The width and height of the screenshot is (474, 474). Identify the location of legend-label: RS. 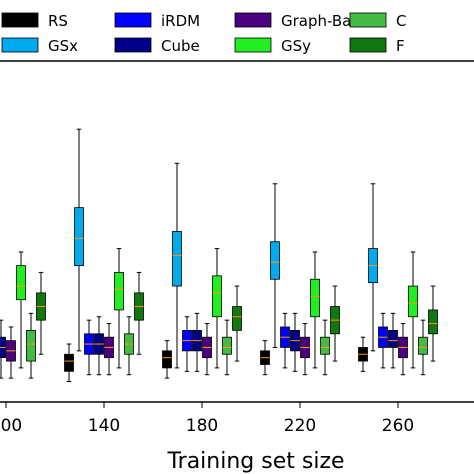
(58, 21).